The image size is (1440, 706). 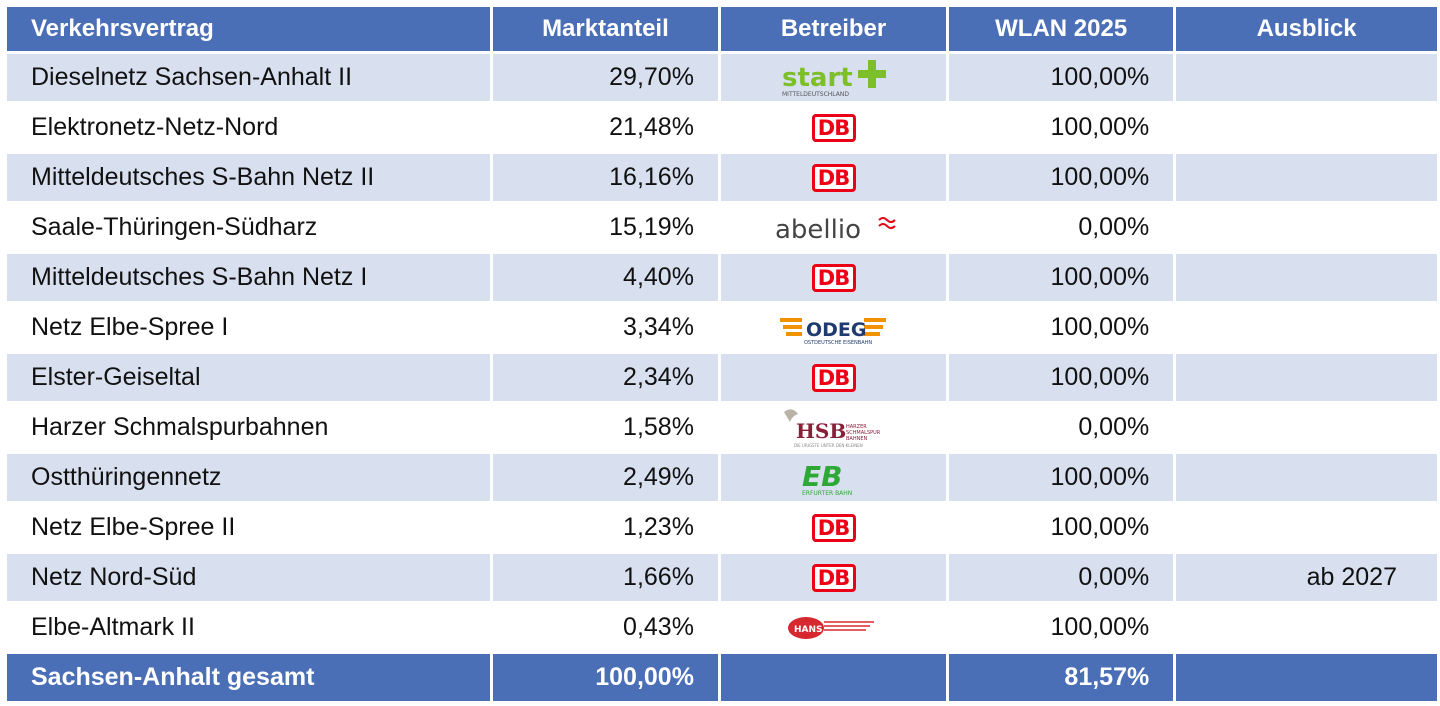 What do you see at coordinates (818, 230) in the screenshot?
I see `svg-text: abellio` at bounding box center [818, 230].